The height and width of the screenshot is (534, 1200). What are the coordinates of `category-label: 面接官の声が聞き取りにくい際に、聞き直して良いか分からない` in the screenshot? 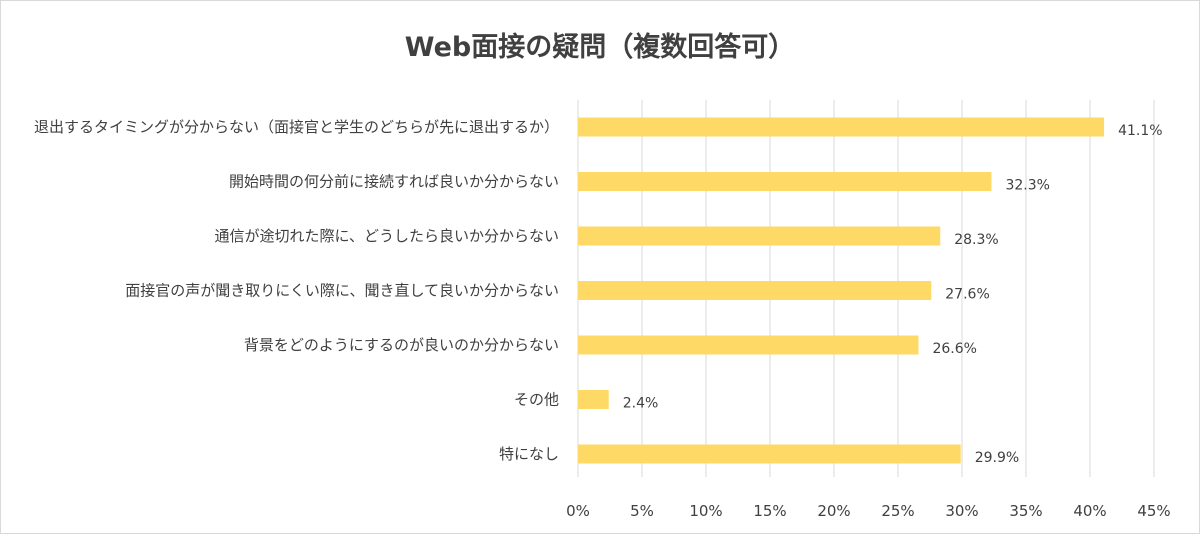 It's located at (342, 291).